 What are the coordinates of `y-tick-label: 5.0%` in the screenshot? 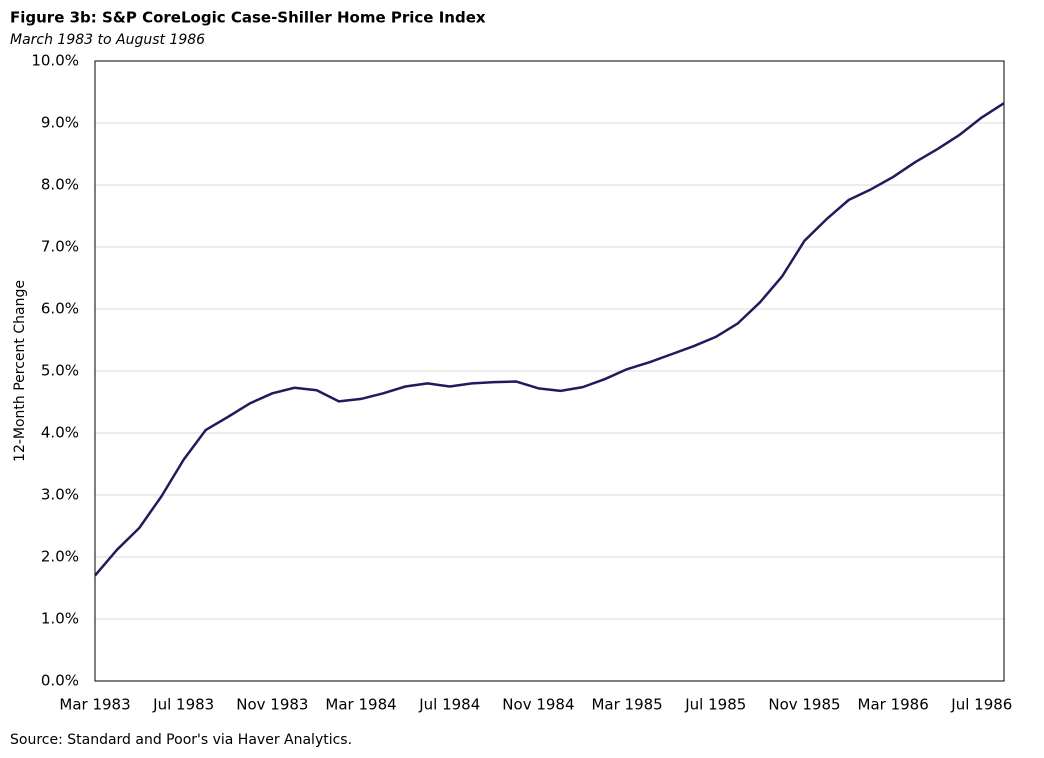 It's located at (60, 371).